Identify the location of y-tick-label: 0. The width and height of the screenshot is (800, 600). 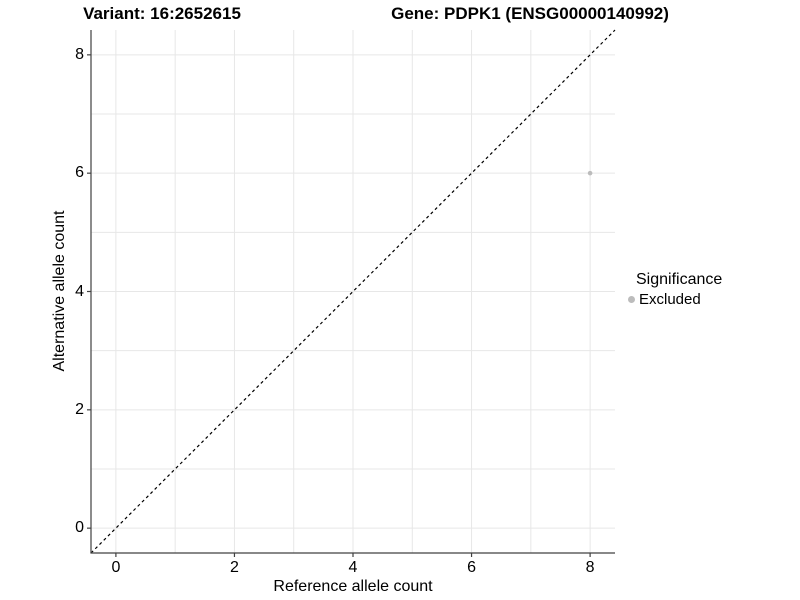
(79, 528).